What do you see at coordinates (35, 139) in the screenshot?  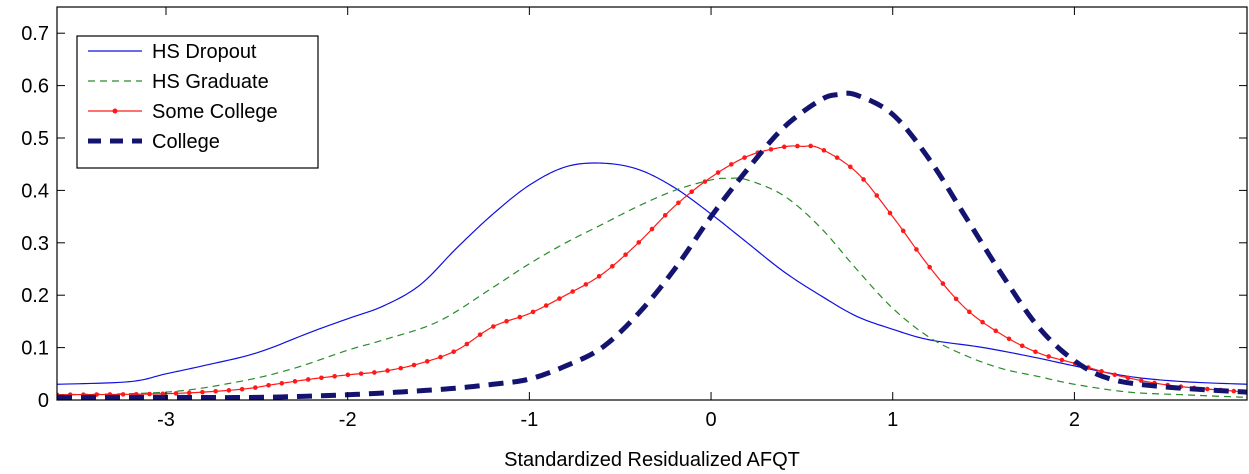 I see `y-tick-label: 0.5` at bounding box center [35, 139].